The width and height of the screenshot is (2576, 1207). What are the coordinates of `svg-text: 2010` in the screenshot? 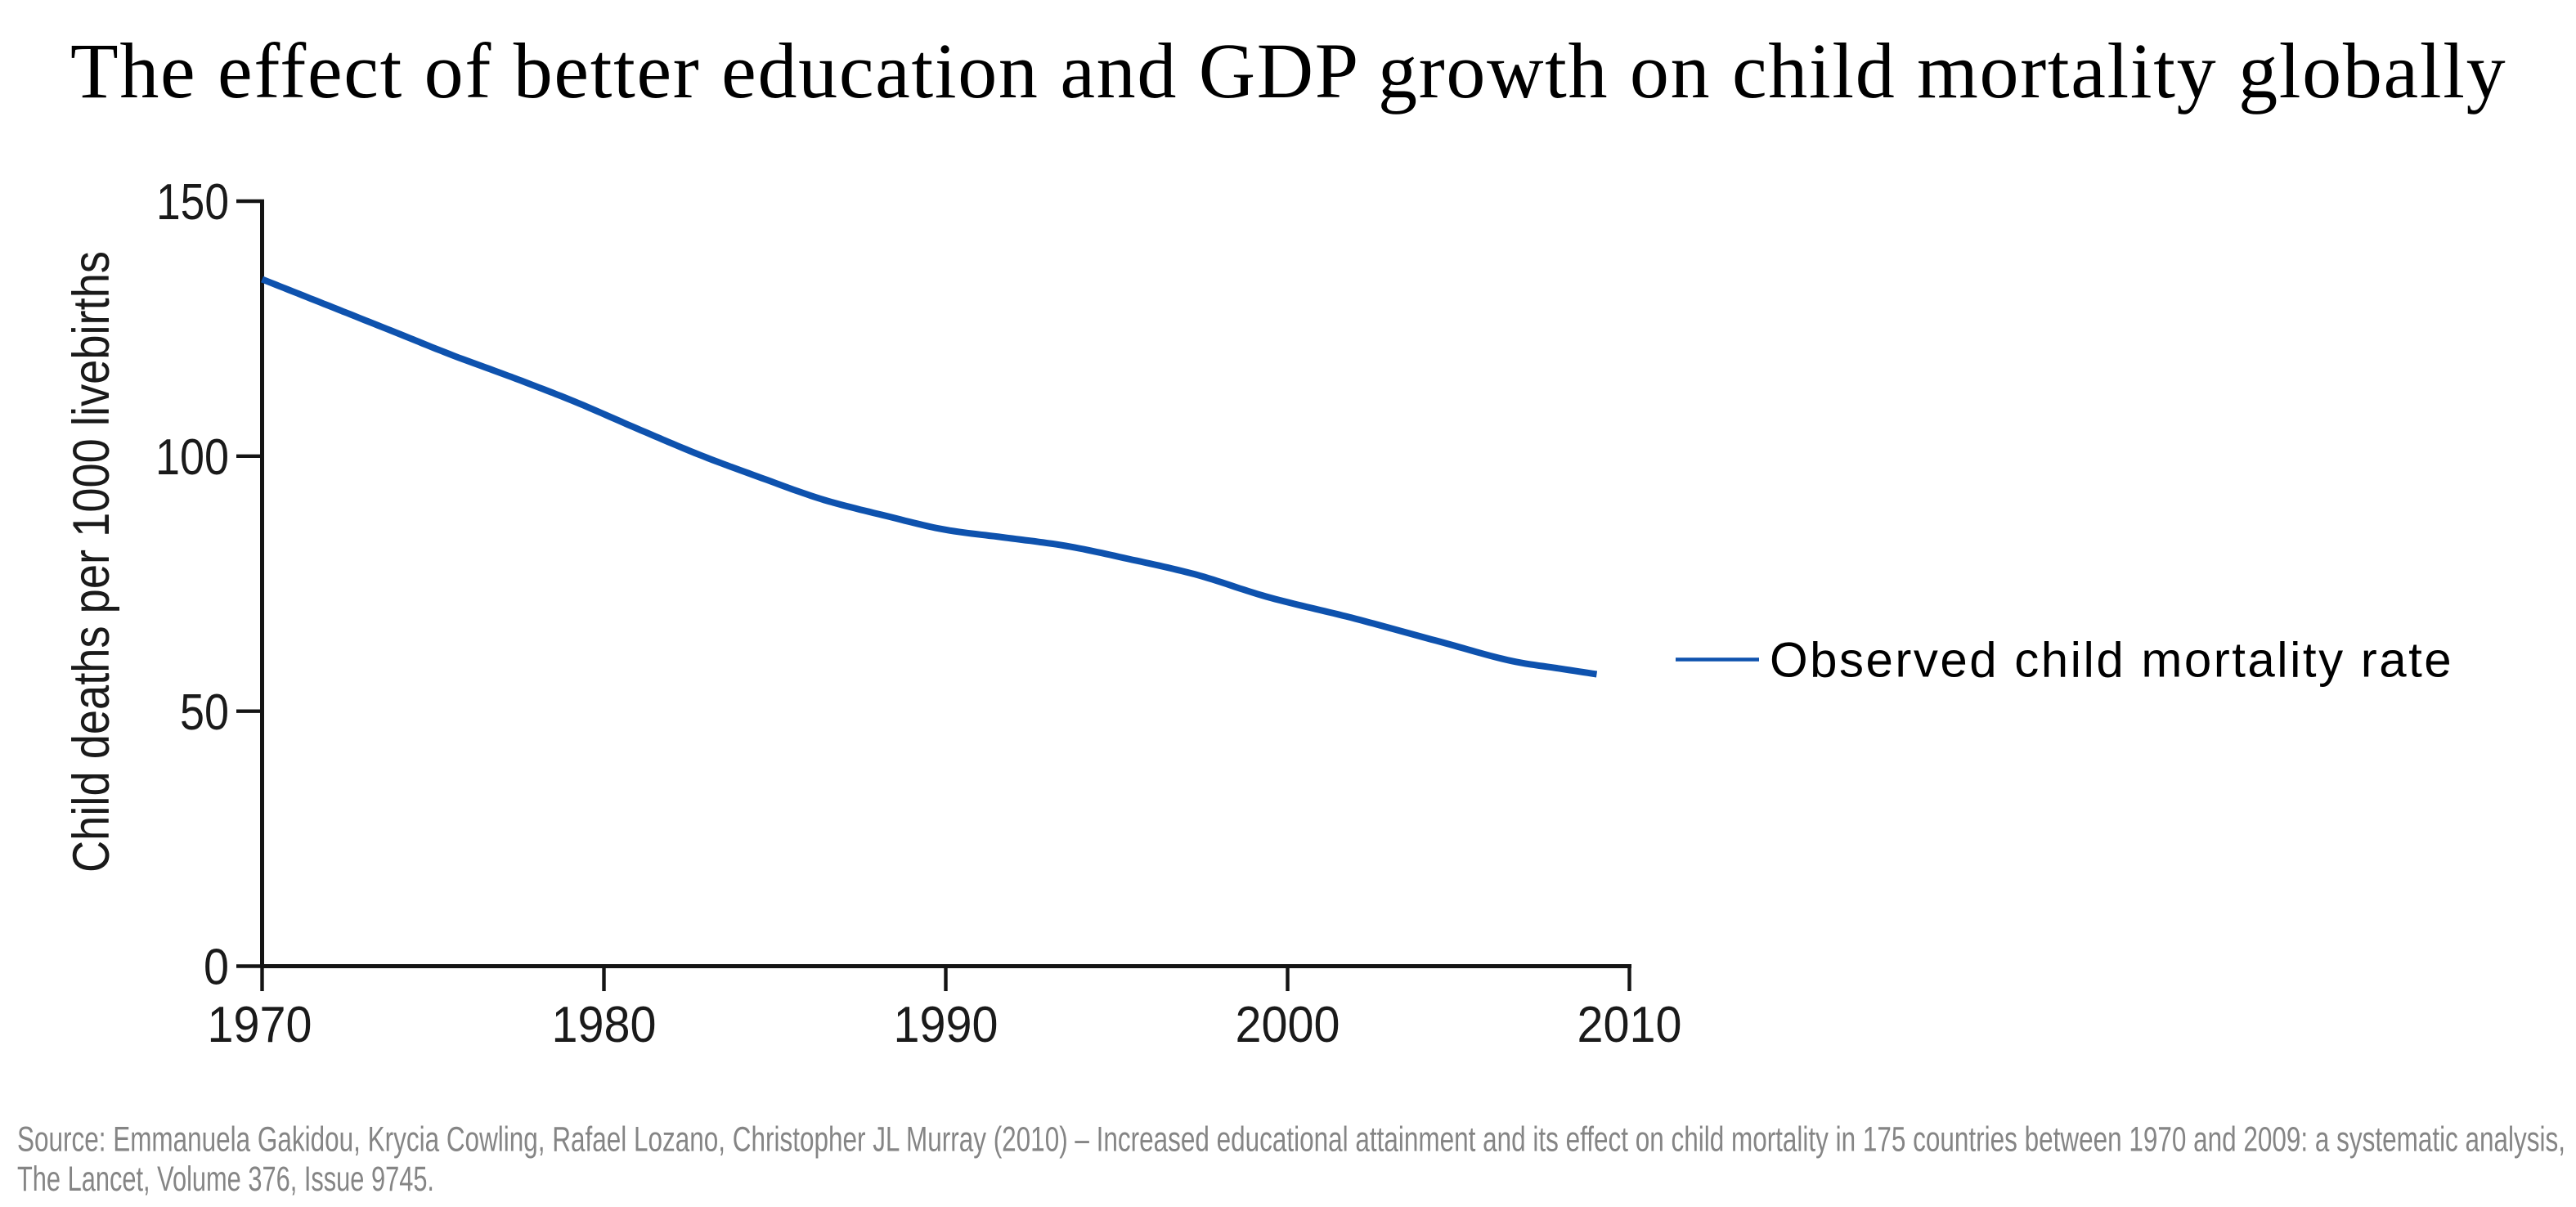 It's located at (1630, 1025).